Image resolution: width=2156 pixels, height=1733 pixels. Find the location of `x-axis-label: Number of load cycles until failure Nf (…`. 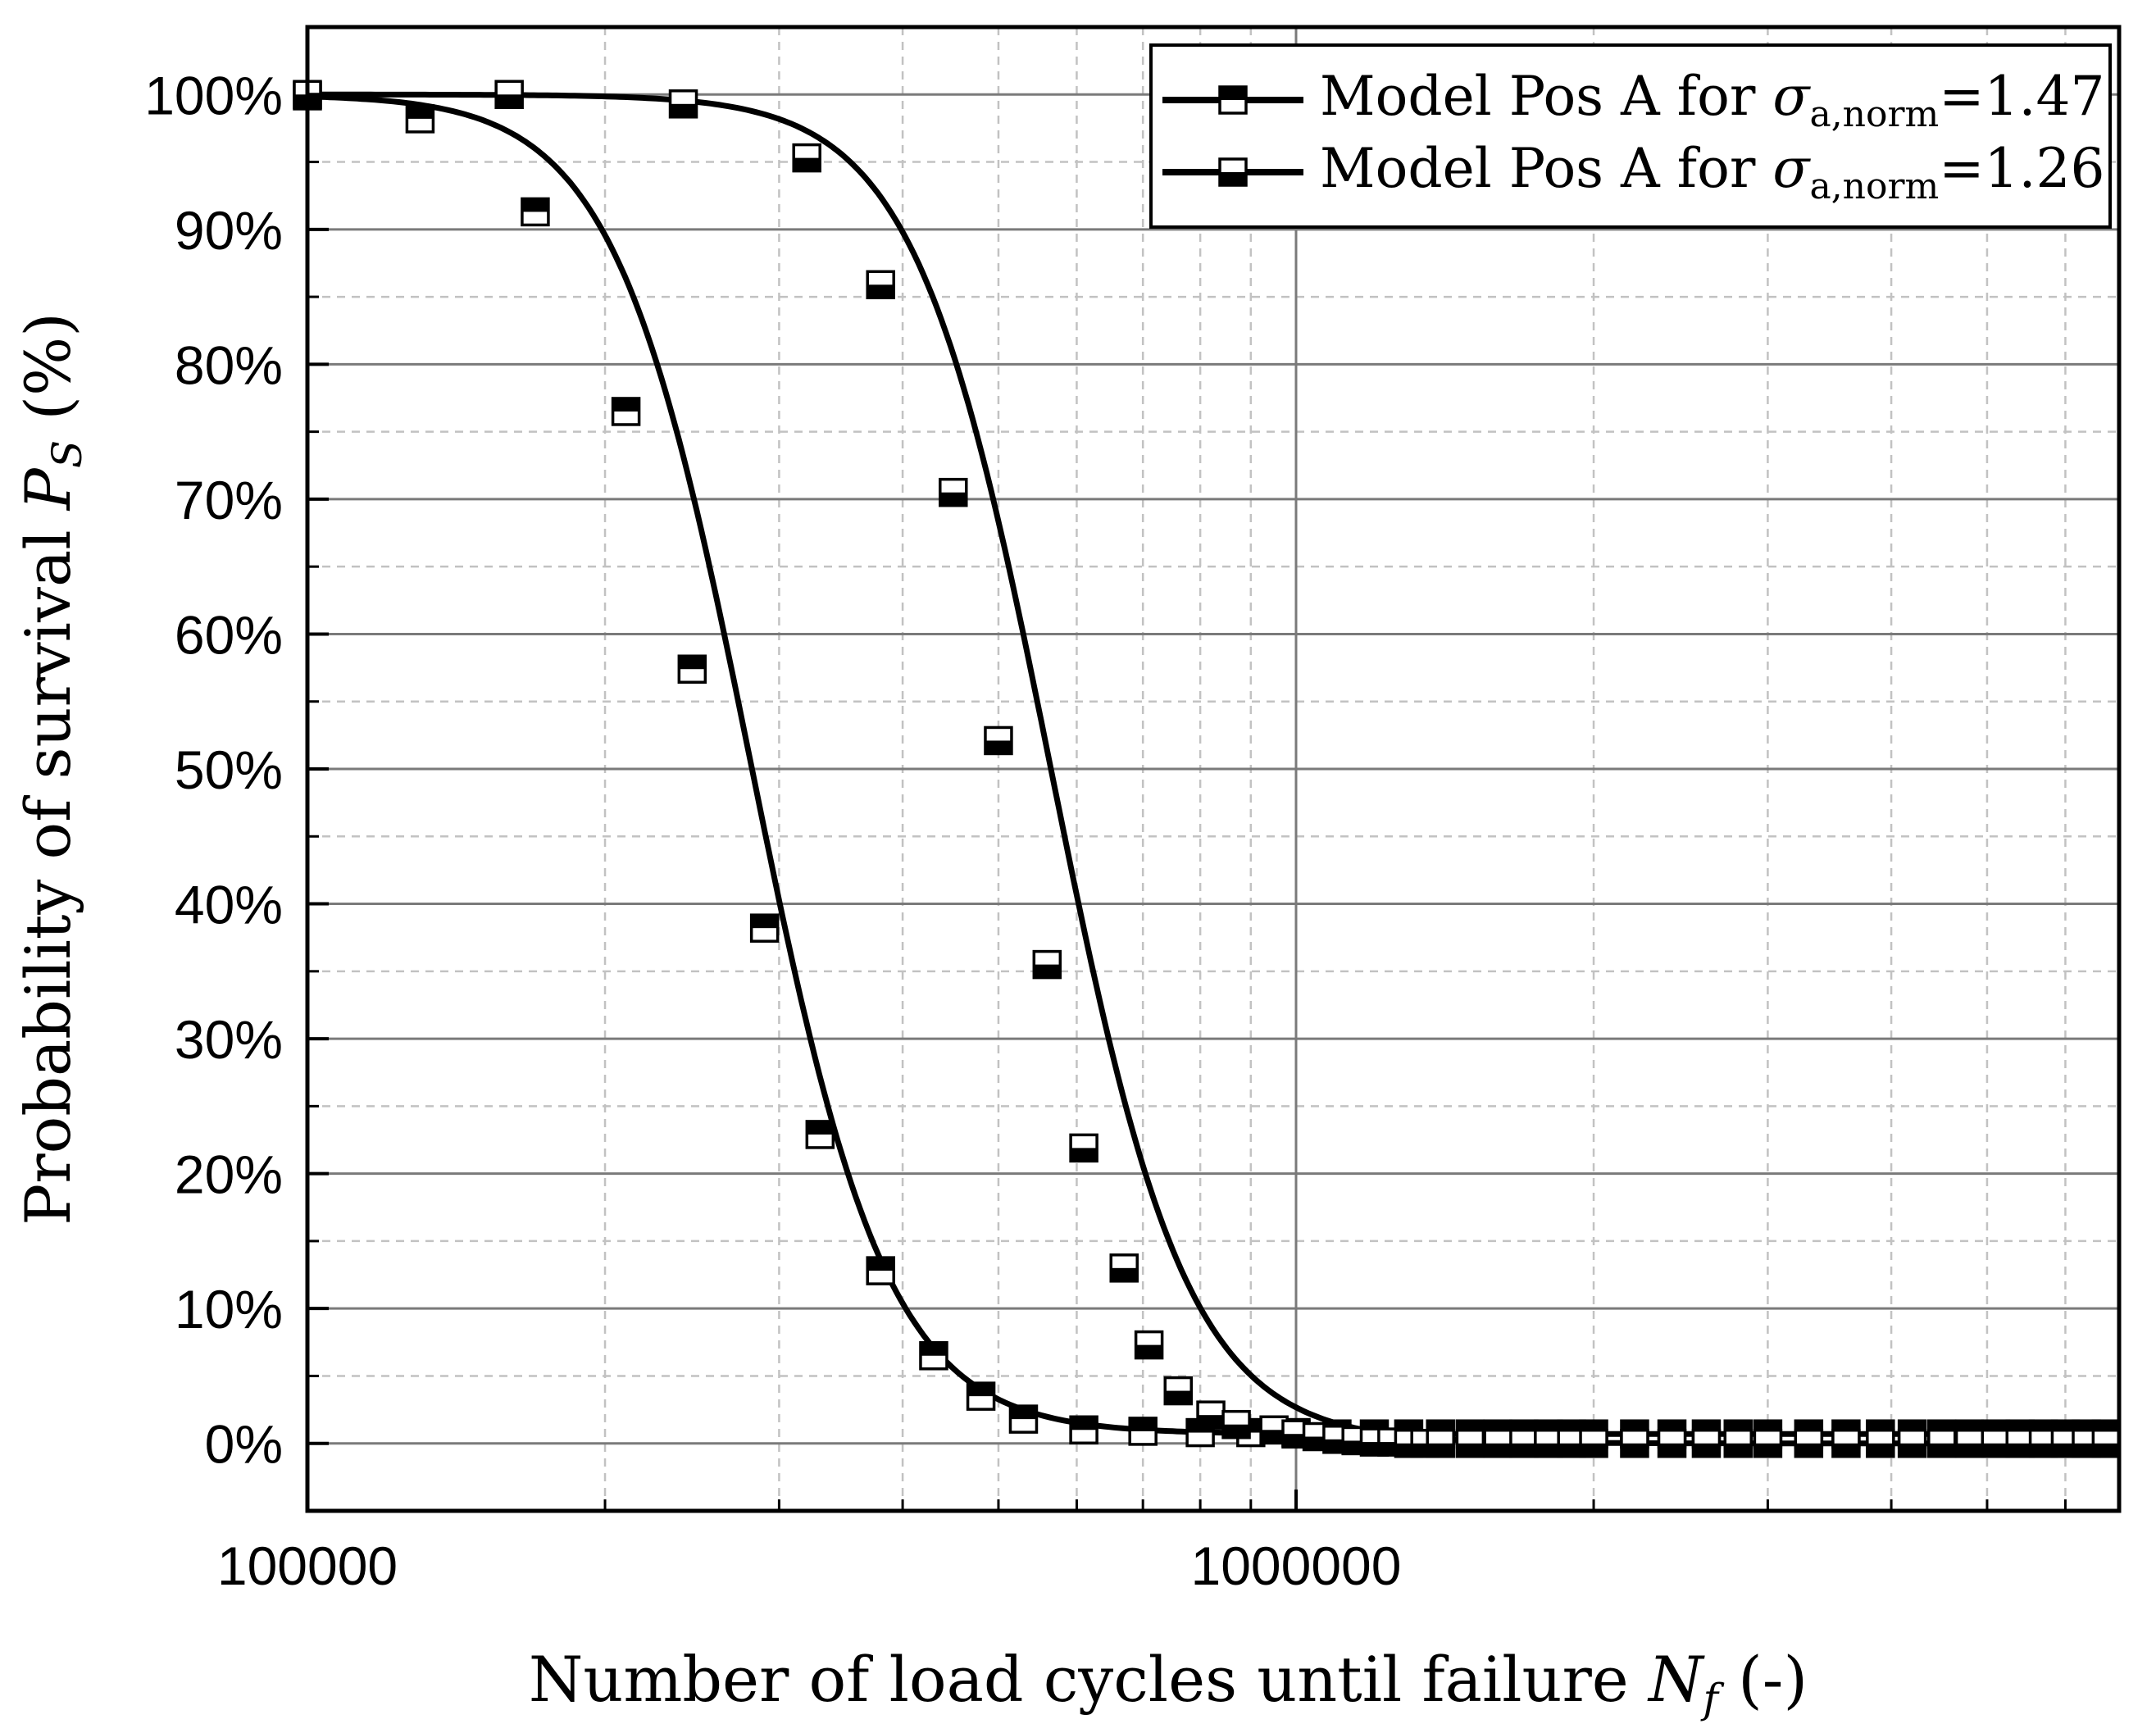

x-axis-label: Number of load cycles until failure Nf (… is located at coordinates (1168, 1682).